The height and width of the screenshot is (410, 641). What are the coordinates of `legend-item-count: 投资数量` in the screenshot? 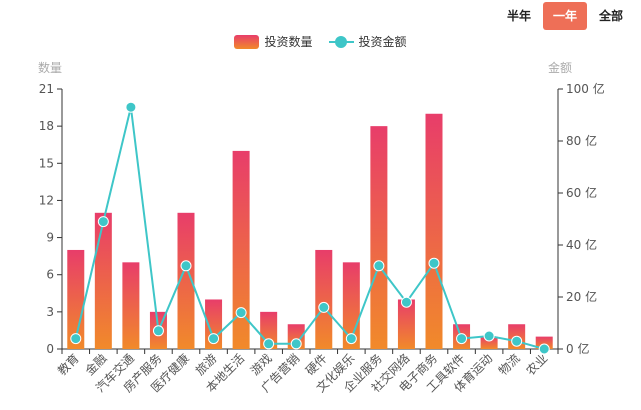 It's located at (273, 41).